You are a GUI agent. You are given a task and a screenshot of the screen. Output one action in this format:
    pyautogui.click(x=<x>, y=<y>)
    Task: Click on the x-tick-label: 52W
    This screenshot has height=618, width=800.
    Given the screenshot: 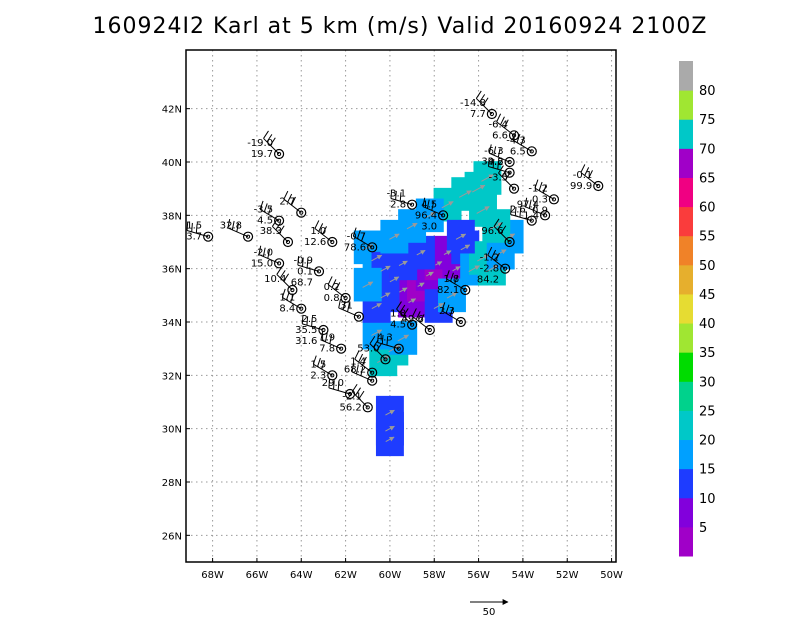 What is the action you would take?
    pyautogui.click(x=567, y=575)
    